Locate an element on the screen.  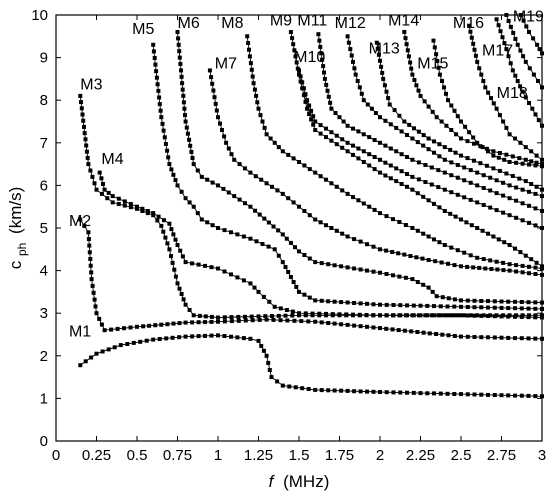
x-axis-unit: (MHz) is located at coordinates (306, 481).